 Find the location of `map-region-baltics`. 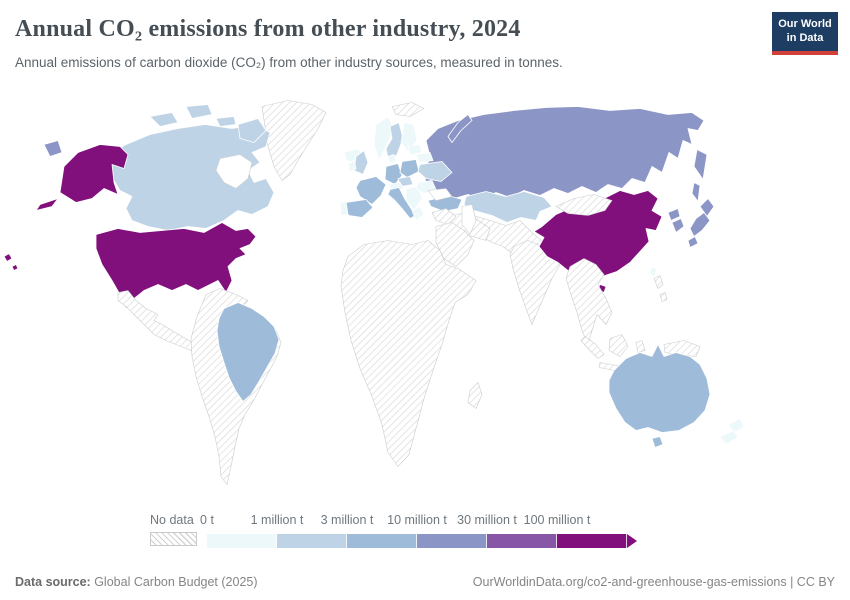

map-region-baltics is located at coordinates (415, 149).